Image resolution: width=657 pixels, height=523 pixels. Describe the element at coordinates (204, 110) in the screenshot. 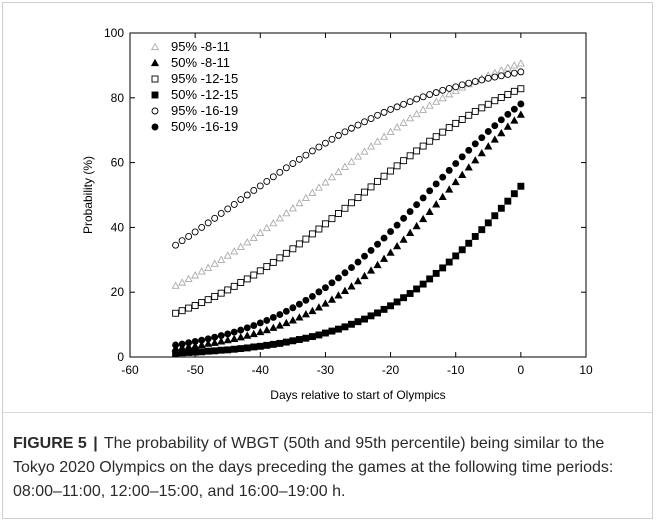

I see `legend-label: 95% -16-19` at that location.